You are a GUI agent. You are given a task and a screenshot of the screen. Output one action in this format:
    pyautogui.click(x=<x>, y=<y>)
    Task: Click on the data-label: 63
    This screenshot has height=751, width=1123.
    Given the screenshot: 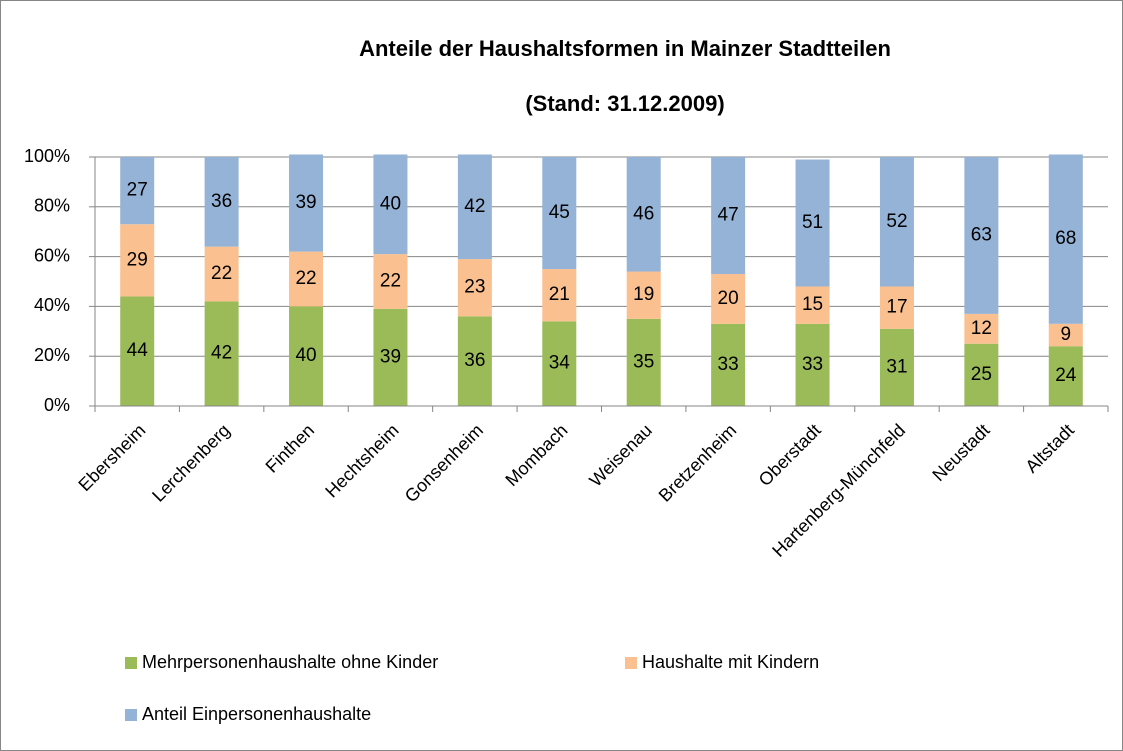 What is the action you would take?
    pyautogui.click(x=981, y=234)
    